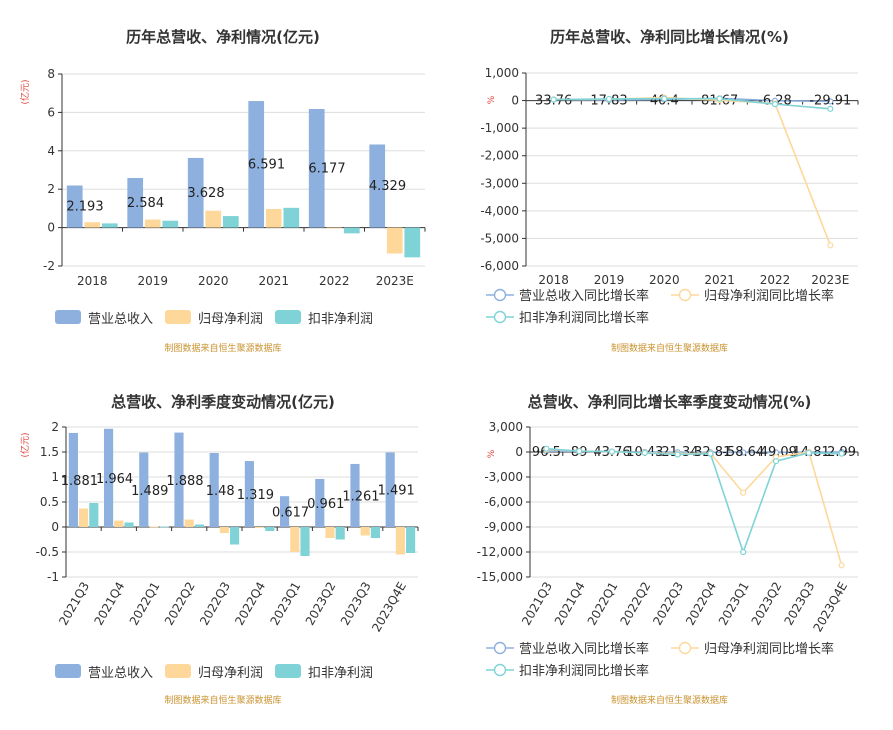  Describe the element at coordinates (51, 74) in the screenshot. I see `y-tick-label: 8` at that location.